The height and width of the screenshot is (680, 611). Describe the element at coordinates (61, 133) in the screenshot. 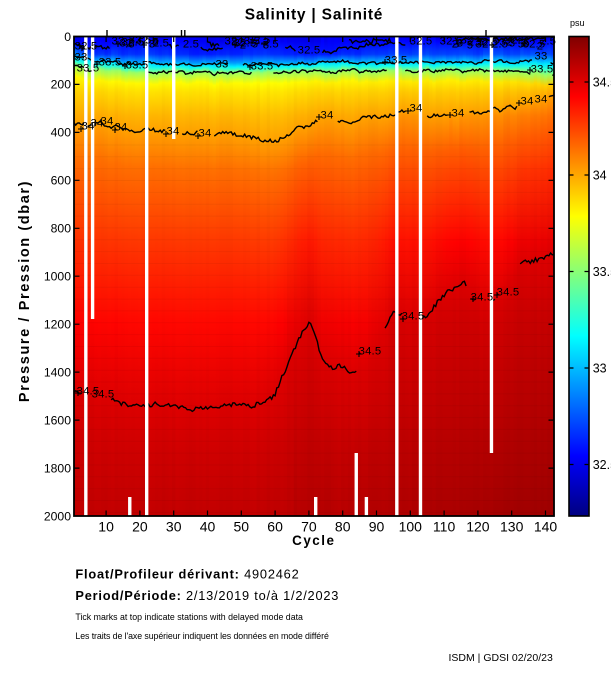

I see `svg-text: 400` at that location.